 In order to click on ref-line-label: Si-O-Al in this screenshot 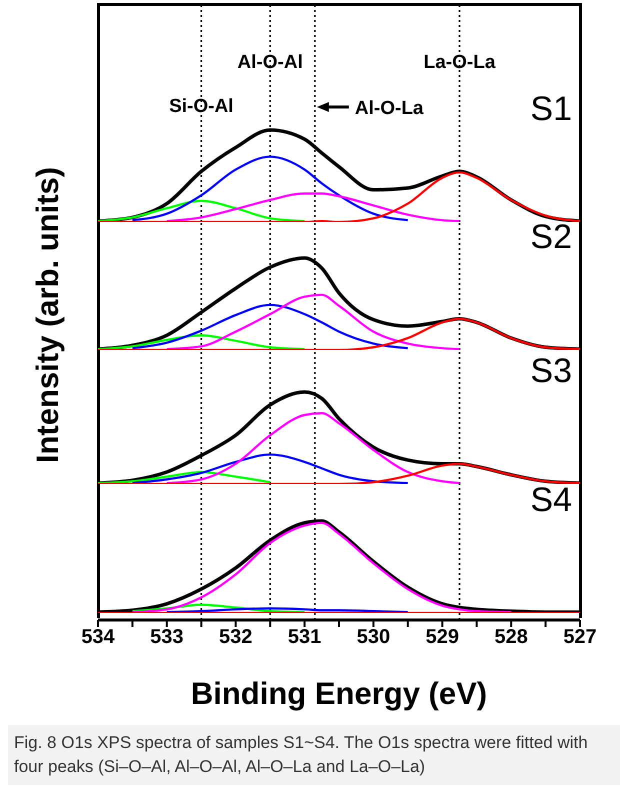, I will do `click(201, 106)`.